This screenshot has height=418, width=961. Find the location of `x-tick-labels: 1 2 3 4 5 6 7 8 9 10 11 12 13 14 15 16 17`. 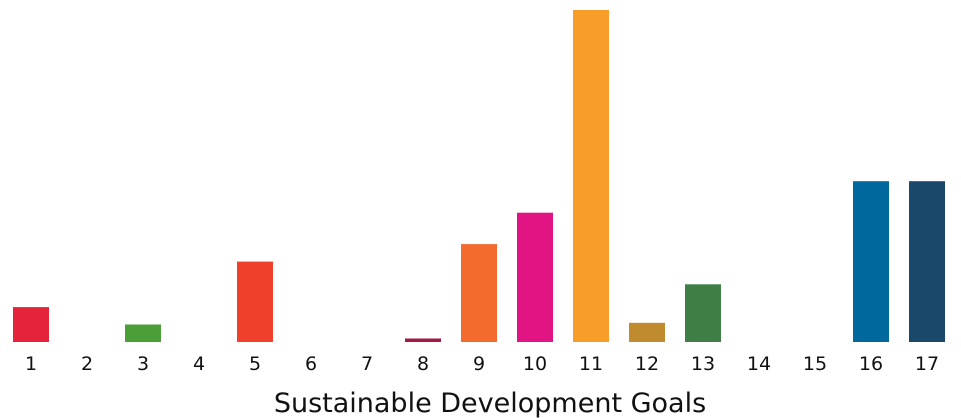

x-tick-labels: 1 2 3 4 5 6 7 8 9 10 11 12 13 14 15 16 17 is located at coordinates (482, 364).